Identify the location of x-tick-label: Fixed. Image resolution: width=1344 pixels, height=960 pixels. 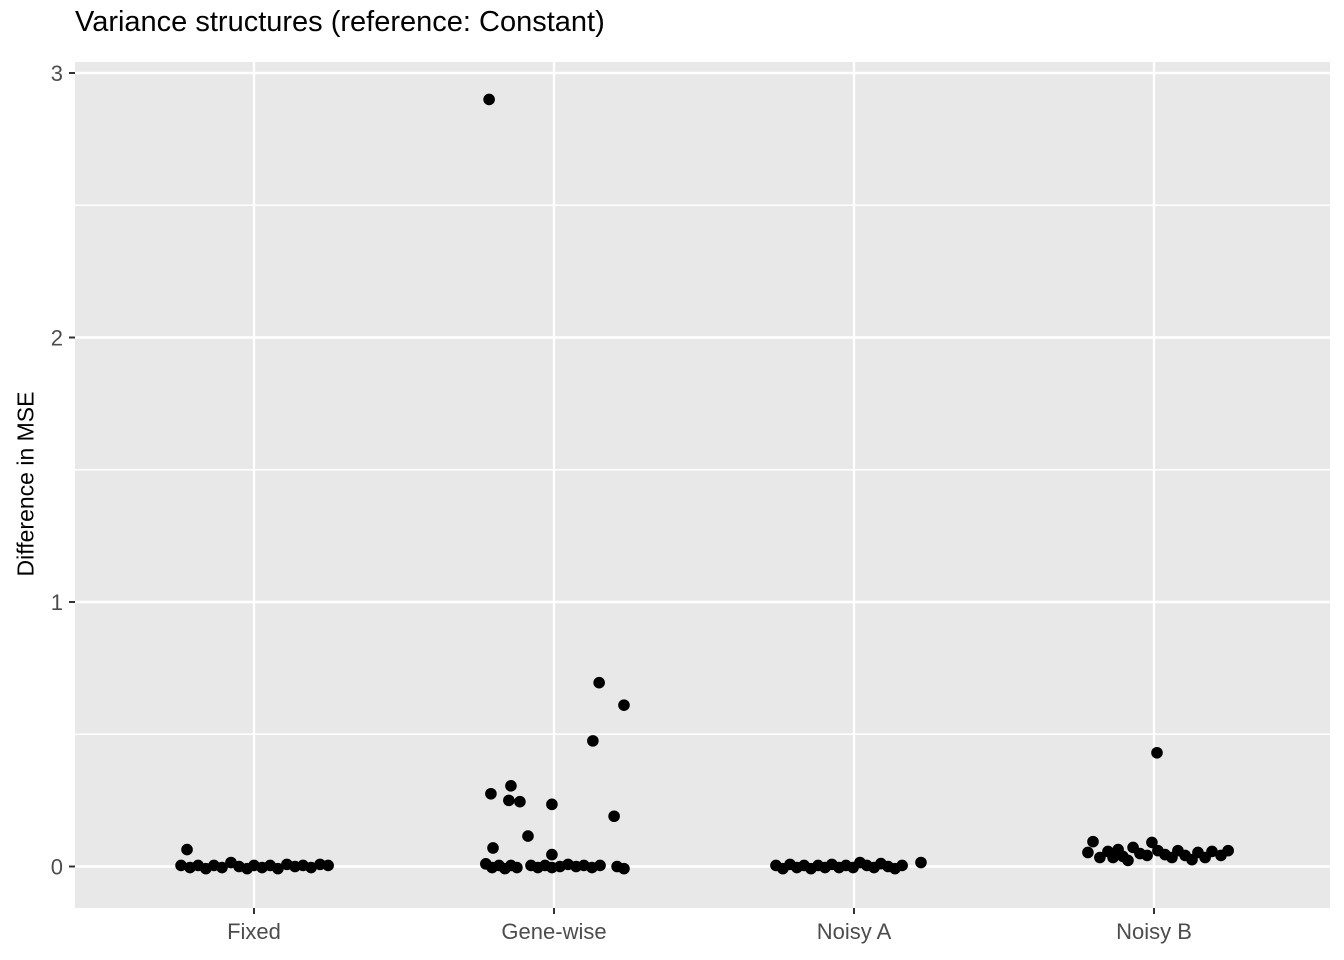
(254, 931).